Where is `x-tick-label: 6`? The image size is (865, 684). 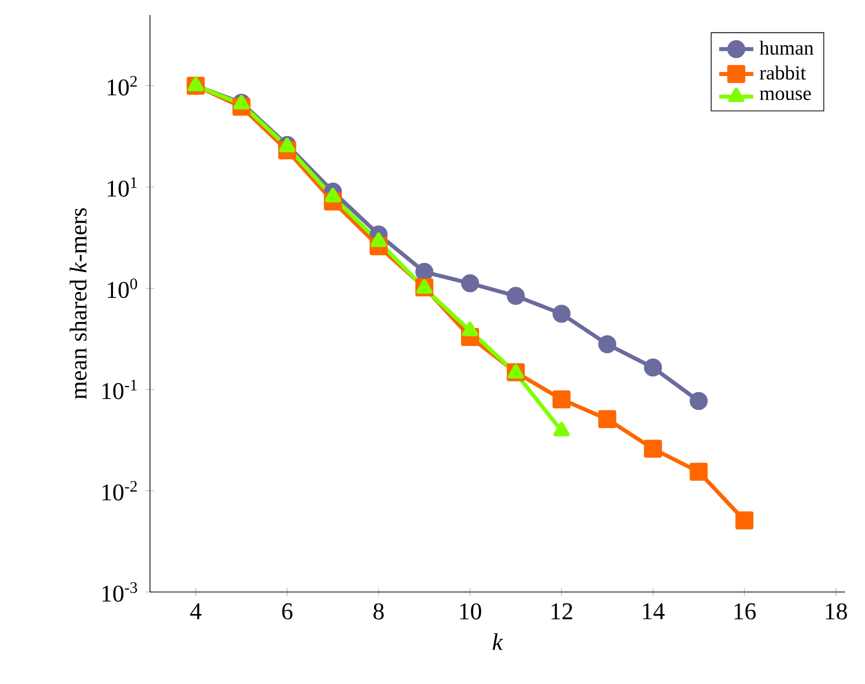 x-tick-label: 6 is located at coordinates (287, 611).